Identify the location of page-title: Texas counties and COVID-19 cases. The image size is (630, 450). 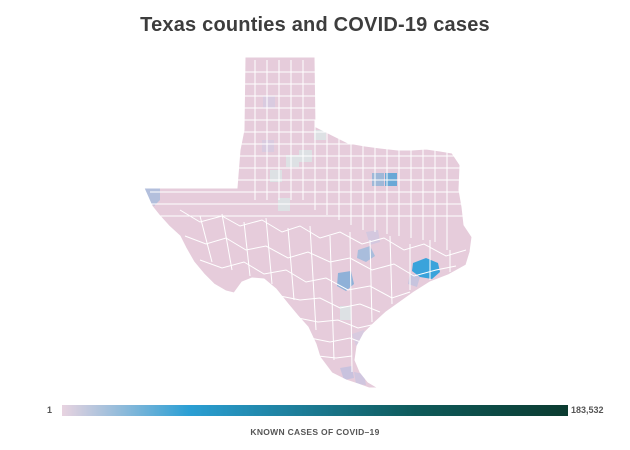
(315, 25).